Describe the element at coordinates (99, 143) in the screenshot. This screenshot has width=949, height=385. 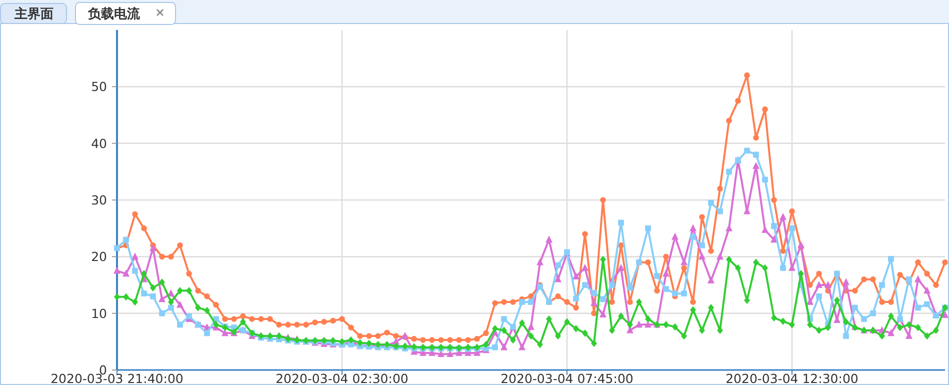
I see `y-tick-label: 40` at that location.